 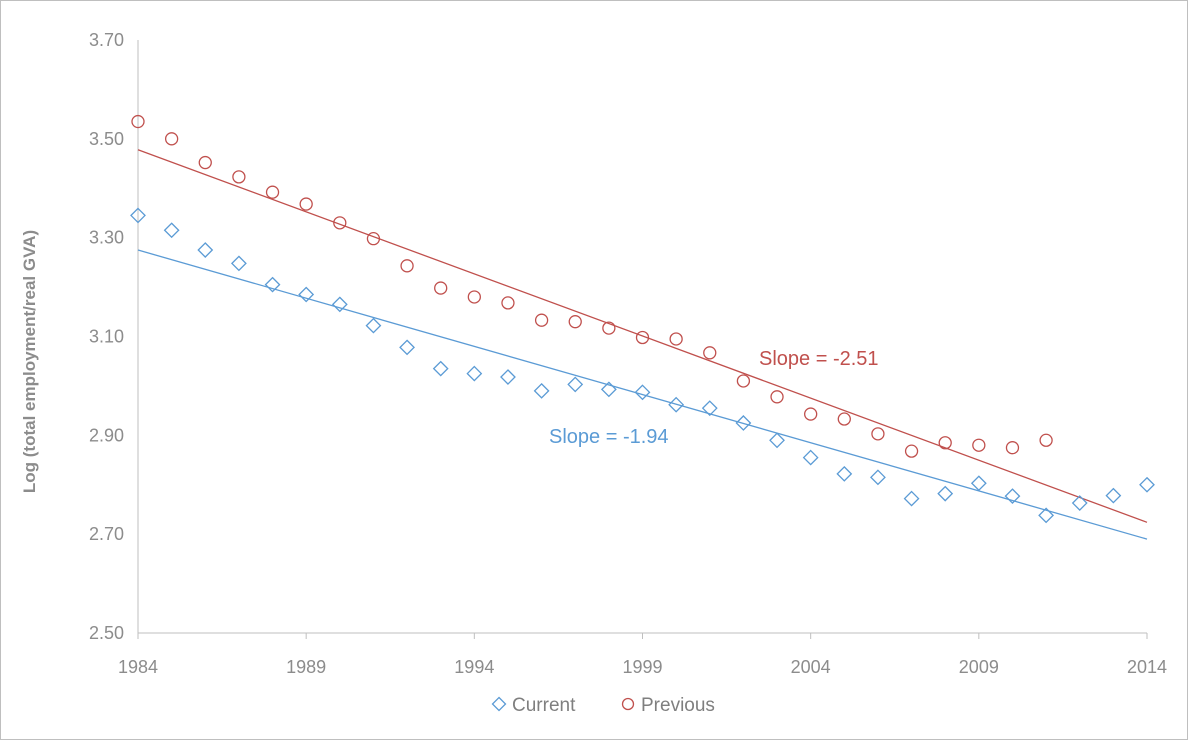 What do you see at coordinates (979, 667) in the screenshot?
I see `x-tick-label: 2009` at bounding box center [979, 667].